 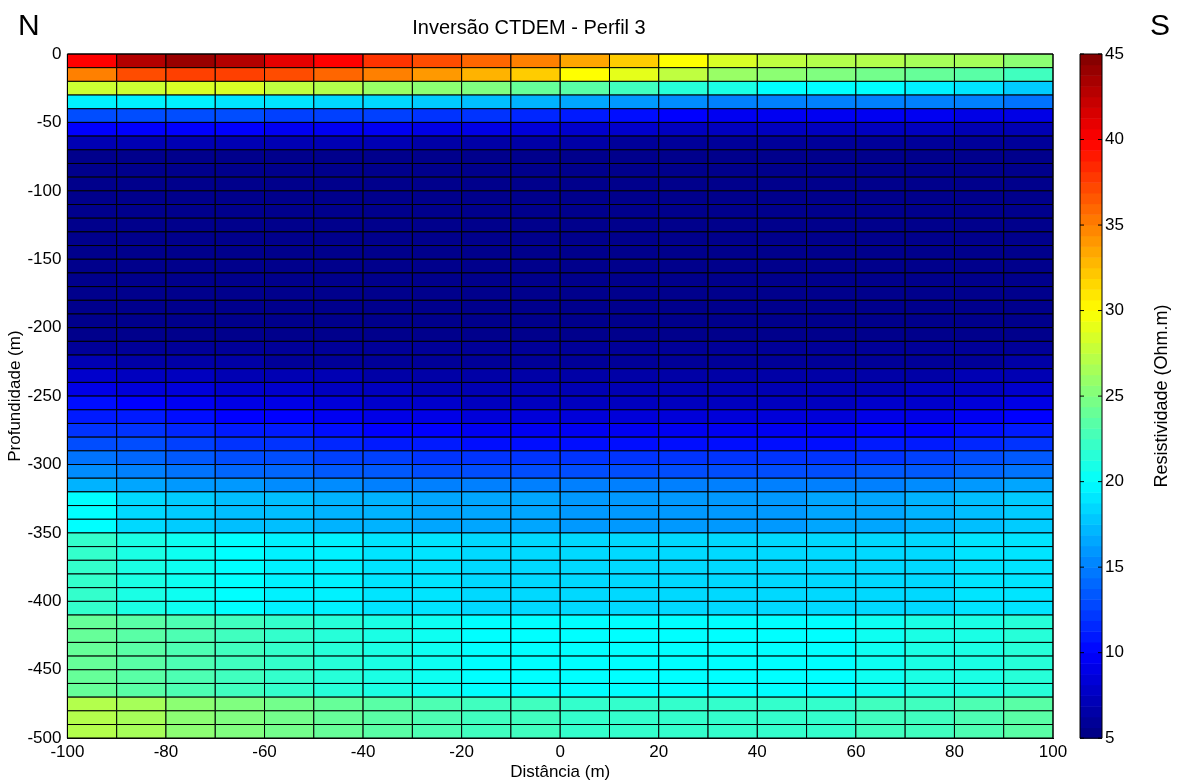 I want to click on x-tick-label: -80, so click(x=166, y=752).